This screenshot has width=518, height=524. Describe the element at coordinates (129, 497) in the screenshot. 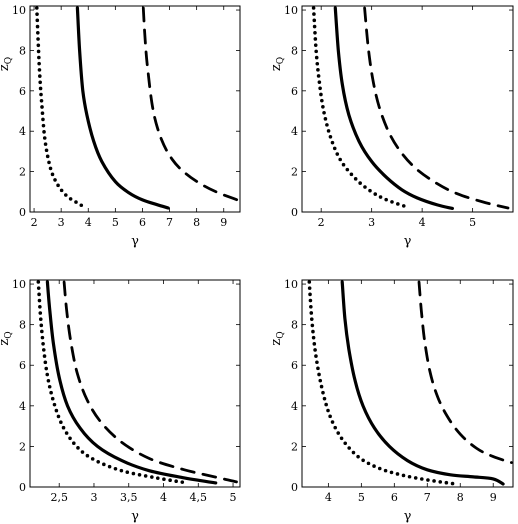

I see `x-tick-label: 3,5` at that location.